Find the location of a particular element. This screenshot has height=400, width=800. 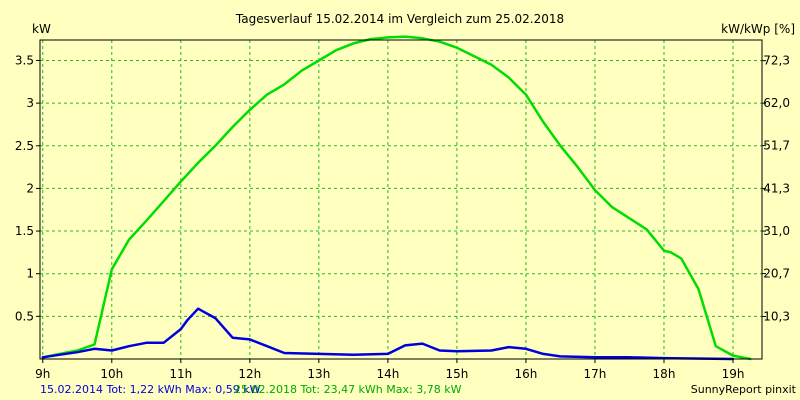

x-tick-label: 12h is located at coordinates (249, 374).